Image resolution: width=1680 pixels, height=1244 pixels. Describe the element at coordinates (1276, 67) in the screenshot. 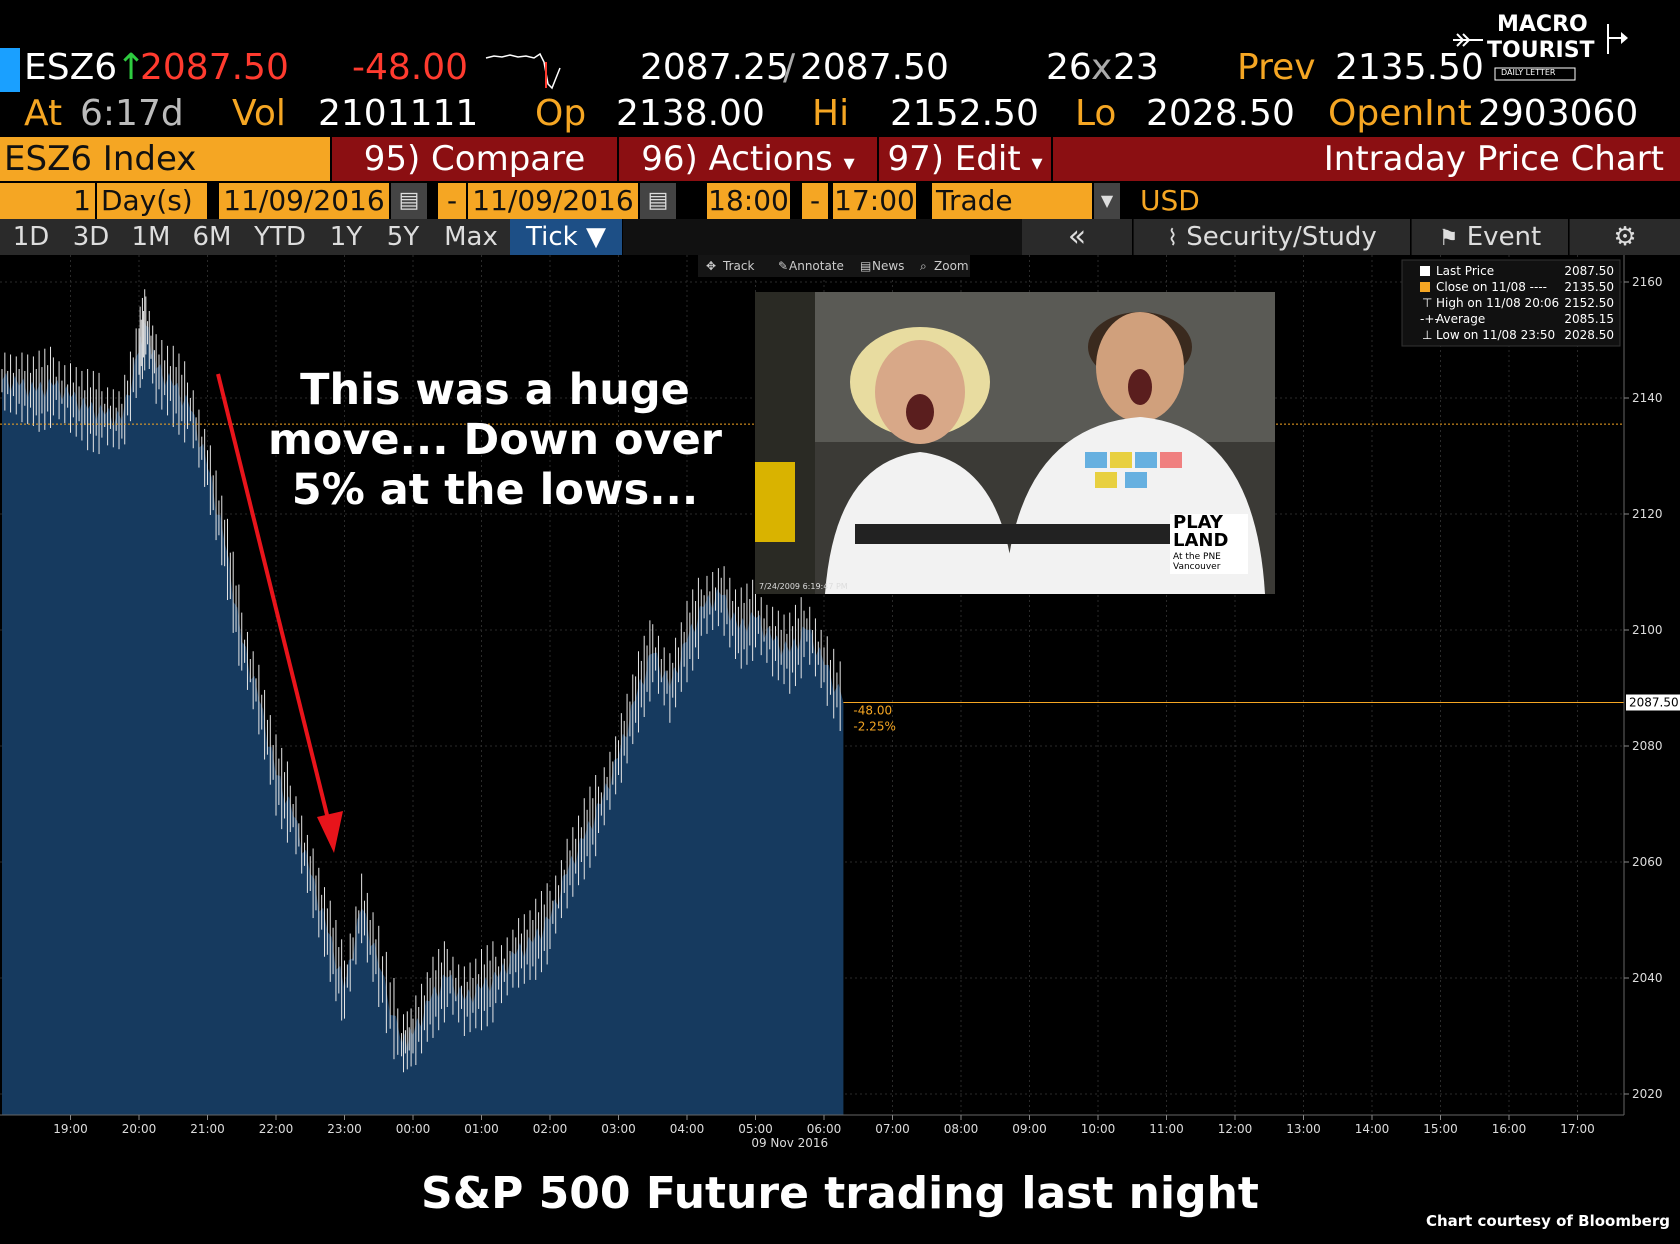

I see `prev-label: Prev` at that location.